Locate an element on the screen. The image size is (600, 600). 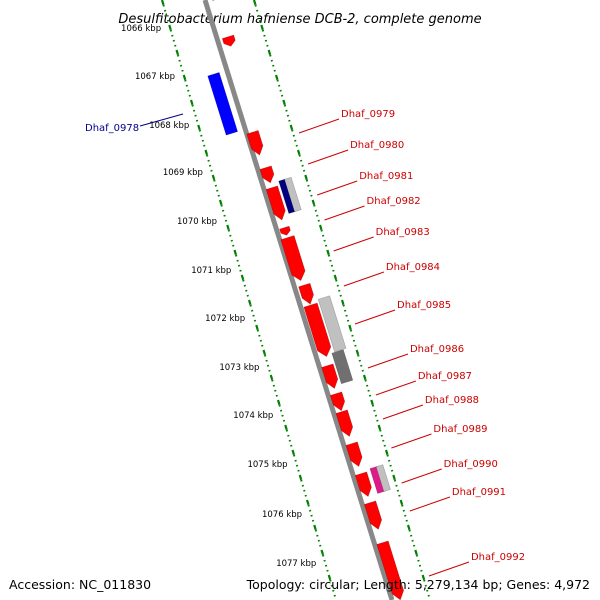
gene-label: Dhaf_0986 is located at coordinates (437, 349).